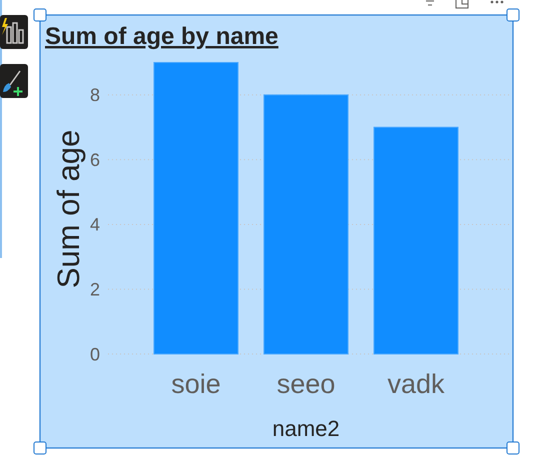 This screenshot has height=466, width=535. I want to click on x-tick-label: vadk, so click(416, 384).